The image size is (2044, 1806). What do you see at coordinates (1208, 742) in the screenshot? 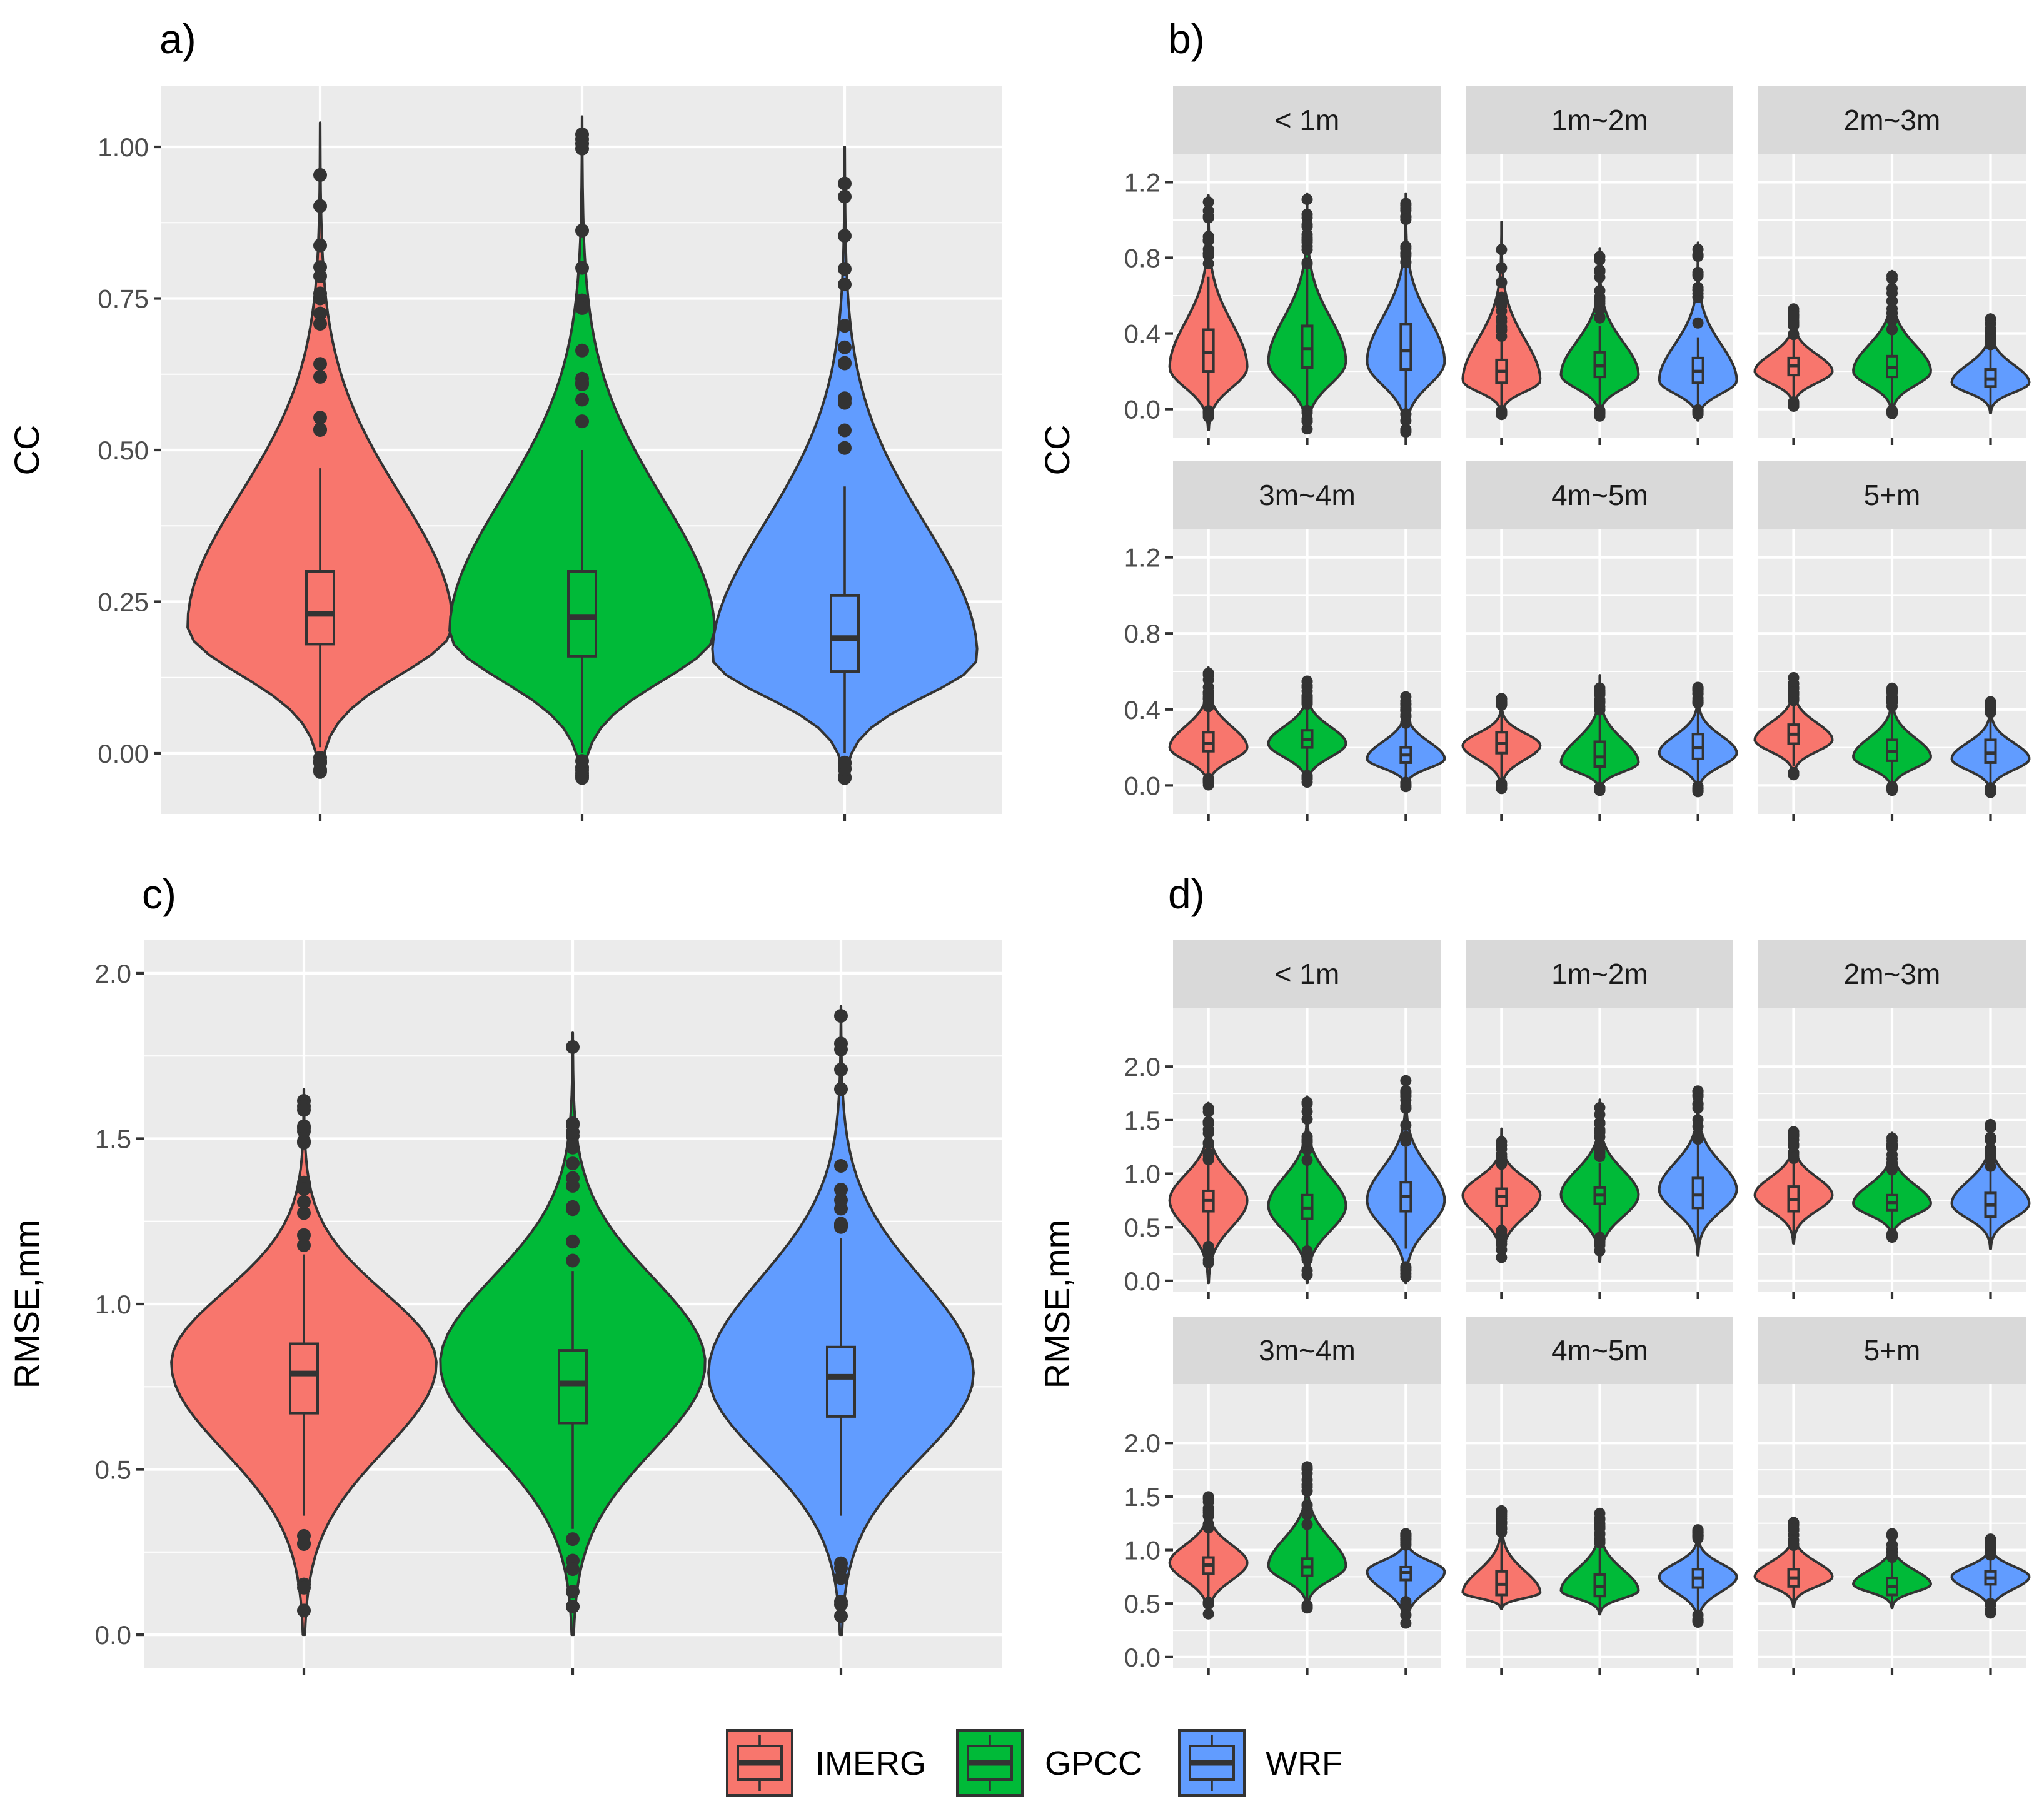
I see `facet-b-box-imerg` at bounding box center [1208, 742].